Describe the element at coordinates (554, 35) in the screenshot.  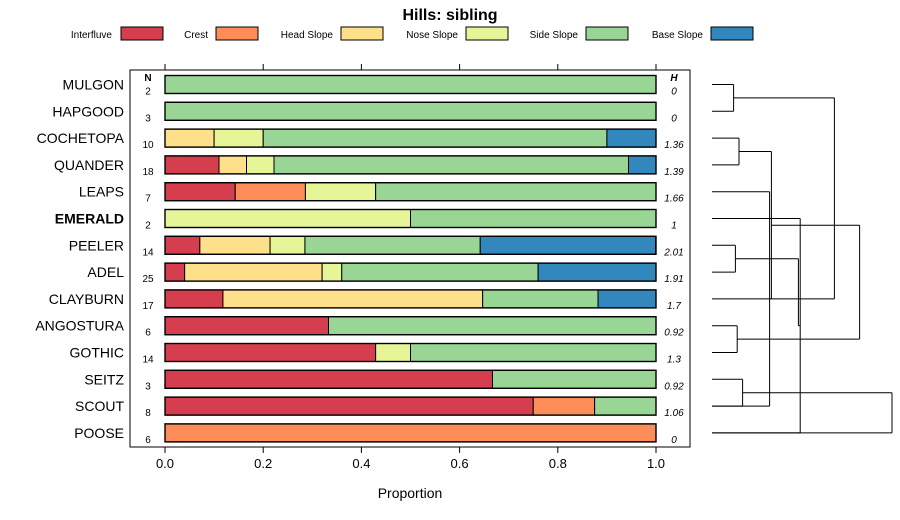
I see `legend-label: Side Slope` at that location.